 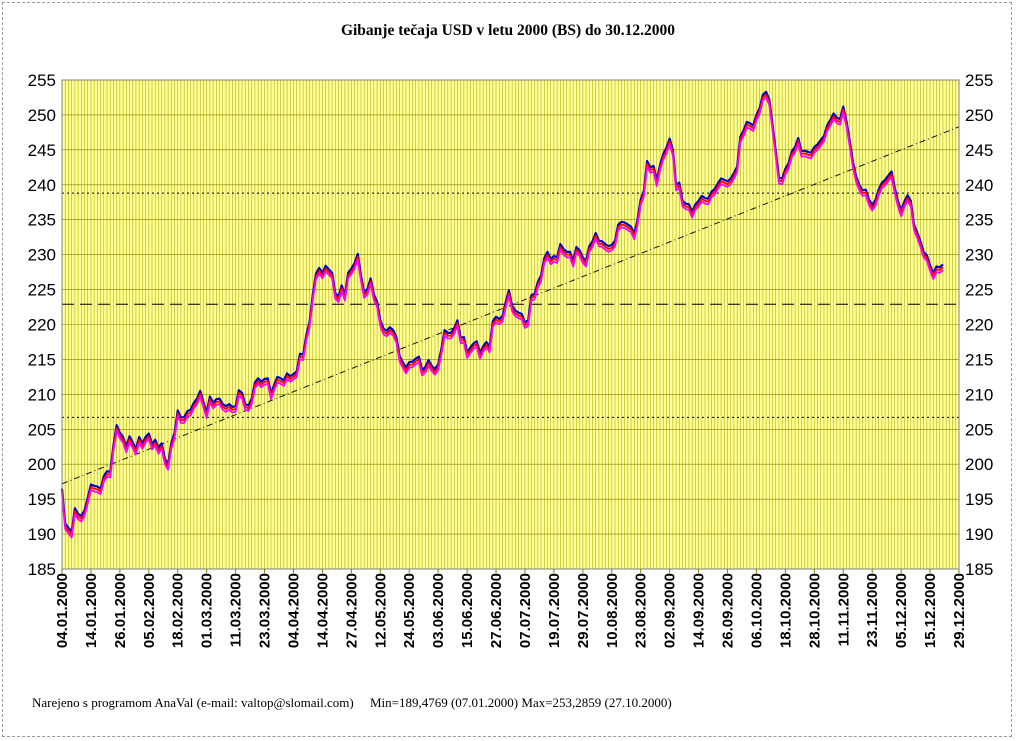 What do you see at coordinates (467, 610) in the screenshot?
I see `x-tick-label: 15.06.2000` at bounding box center [467, 610].